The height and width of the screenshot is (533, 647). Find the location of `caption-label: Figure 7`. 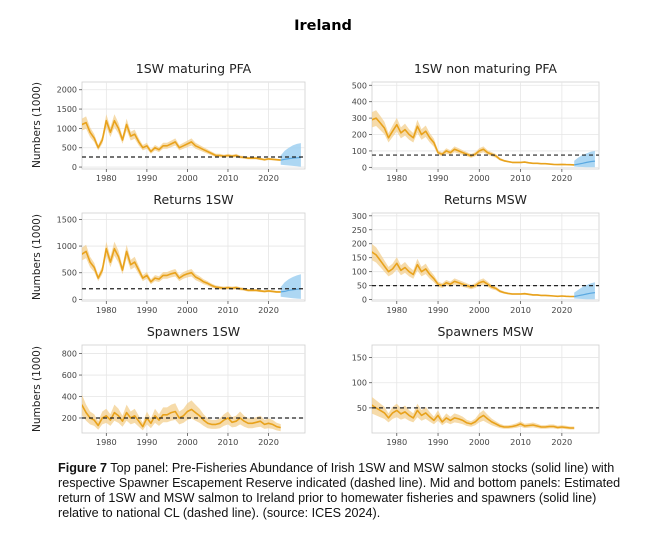

caption-label: Figure 7 is located at coordinates (82, 468).